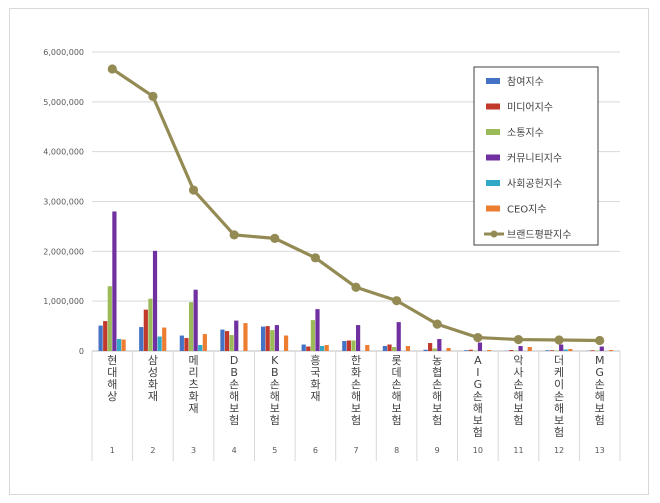 The height and width of the screenshot is (503, 660). What do you see at coordinates (275, 360) in the screenshot?
I see `category-label: K` at bounding box center [275, 360].